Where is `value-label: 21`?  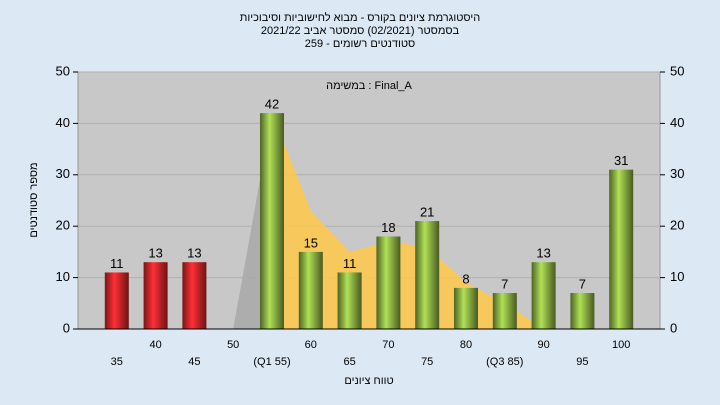 value-label: 21 is located at coordinates (427, 211).